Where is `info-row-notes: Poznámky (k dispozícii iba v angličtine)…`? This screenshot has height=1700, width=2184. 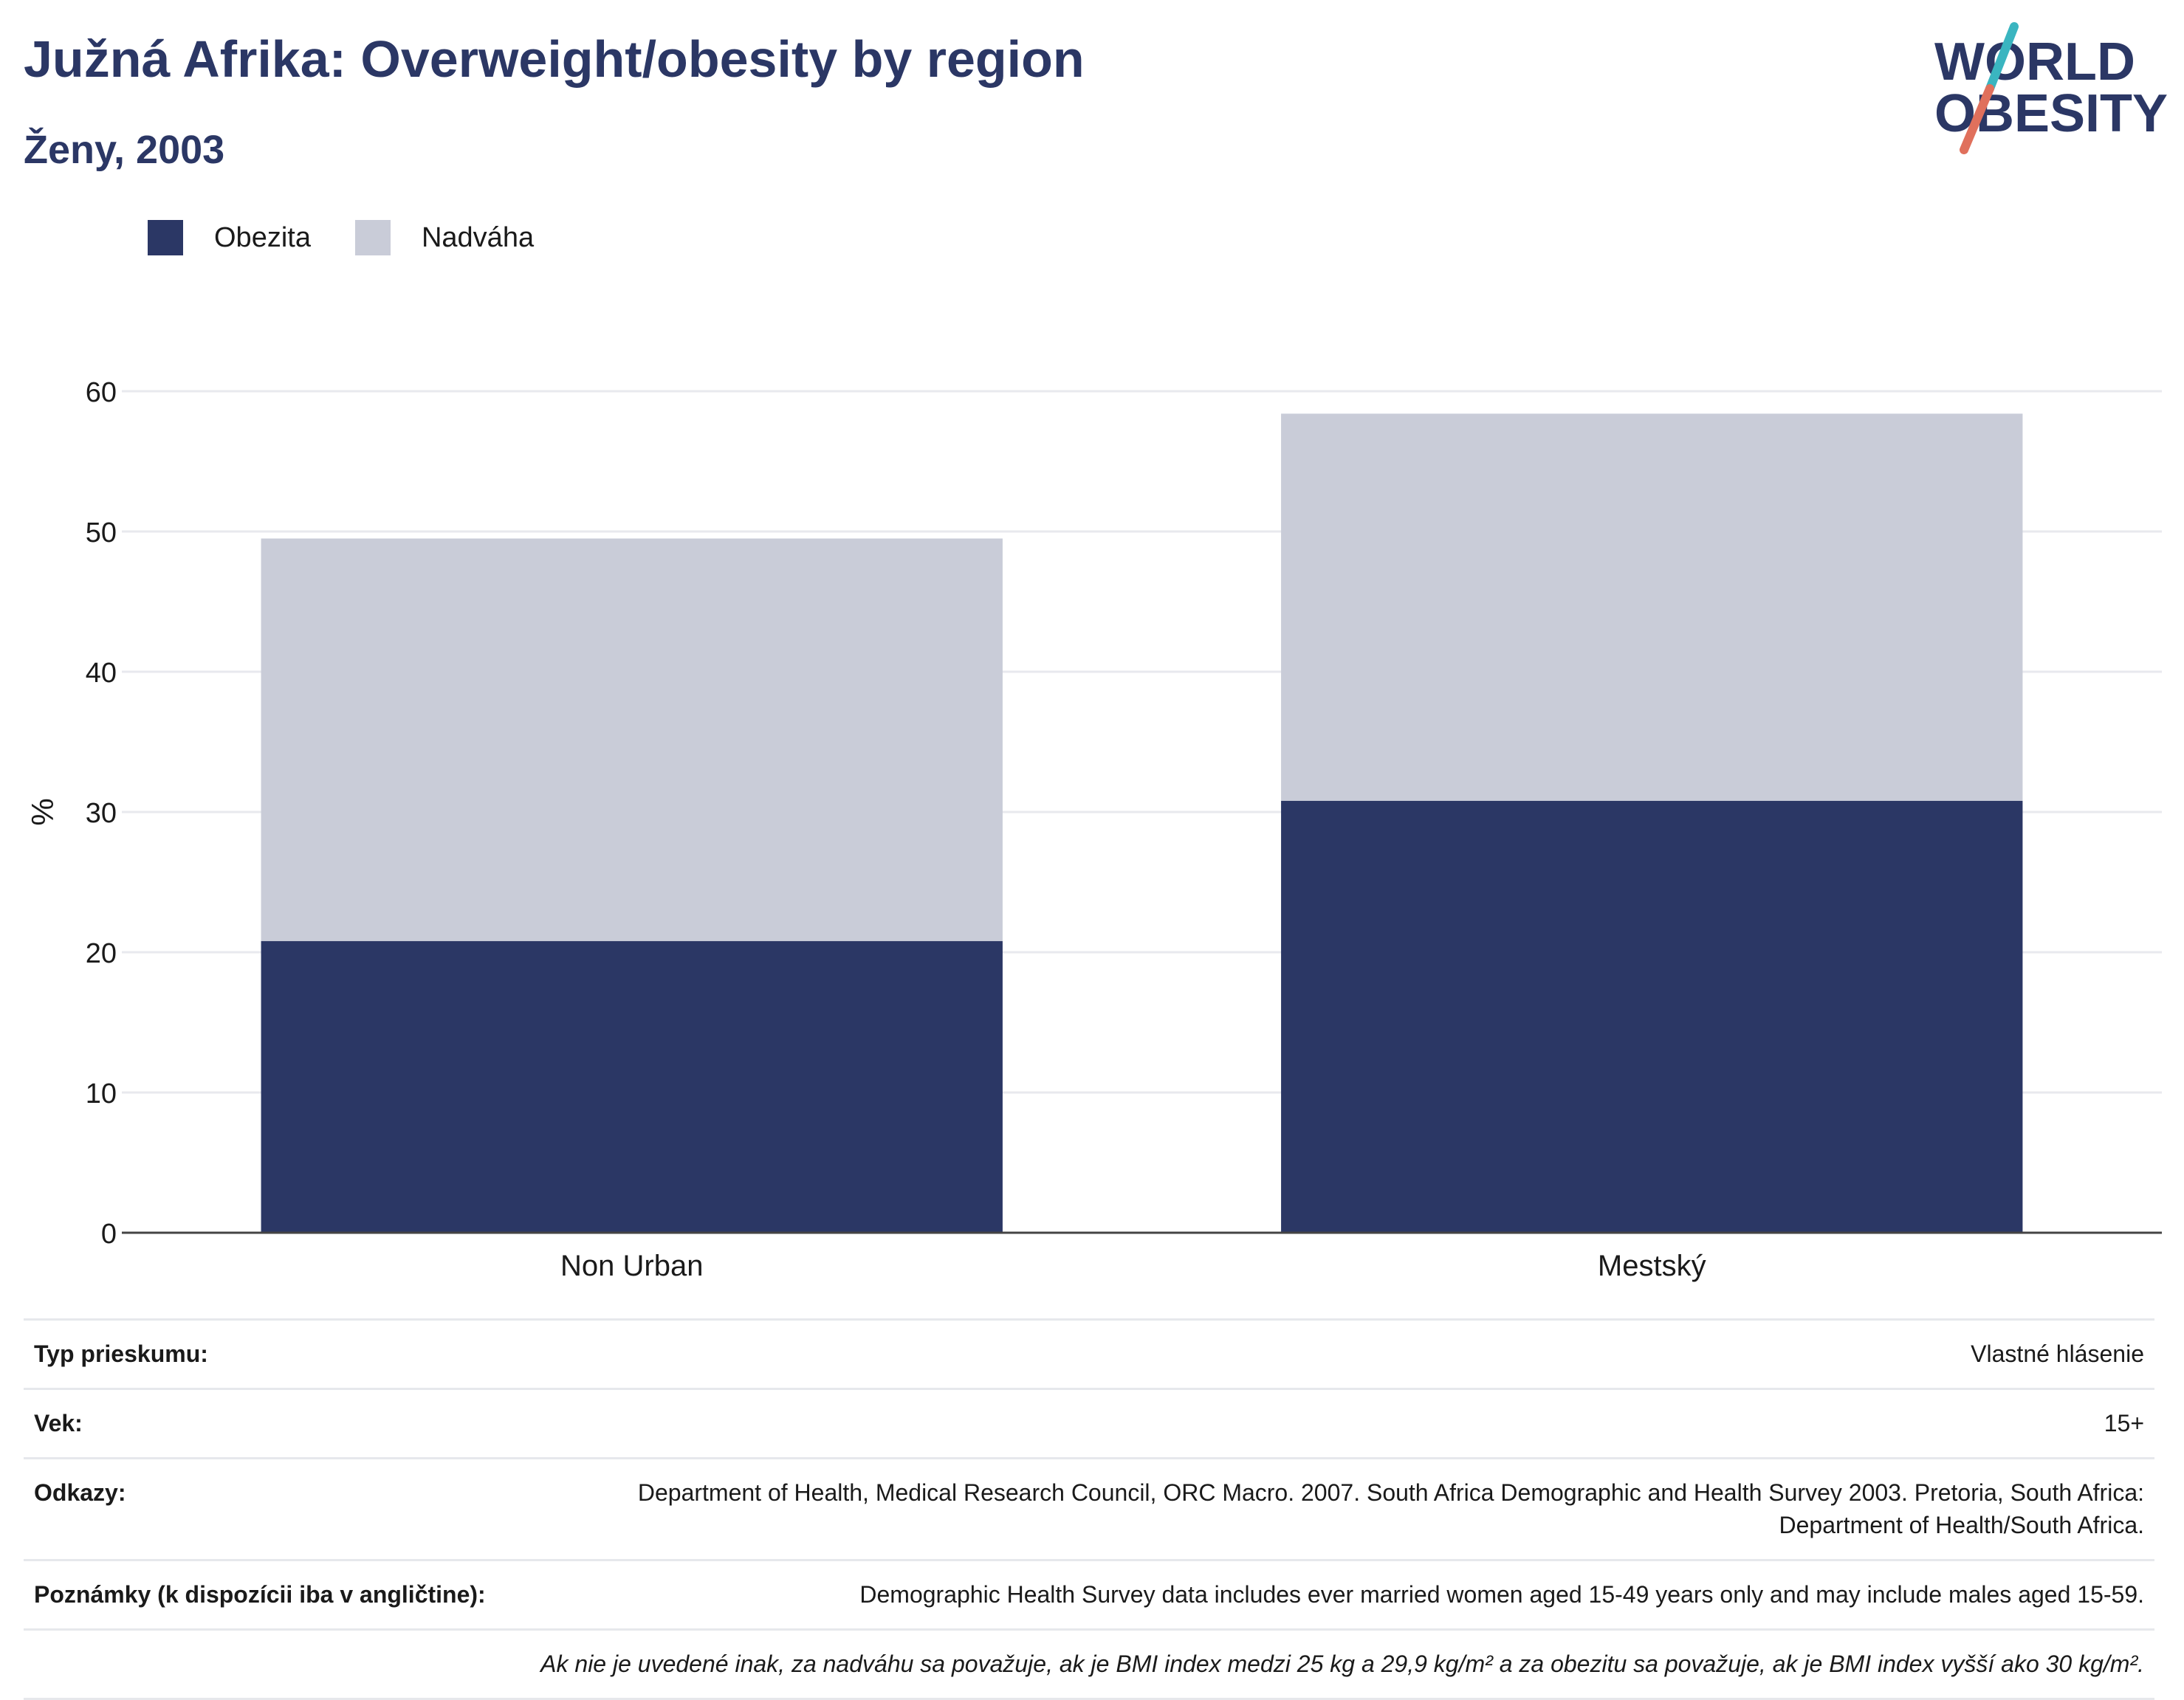
info-row-notes: Poznámky (k dispozícii iba v angličtine)… is located at coordinates (1089, 1594).